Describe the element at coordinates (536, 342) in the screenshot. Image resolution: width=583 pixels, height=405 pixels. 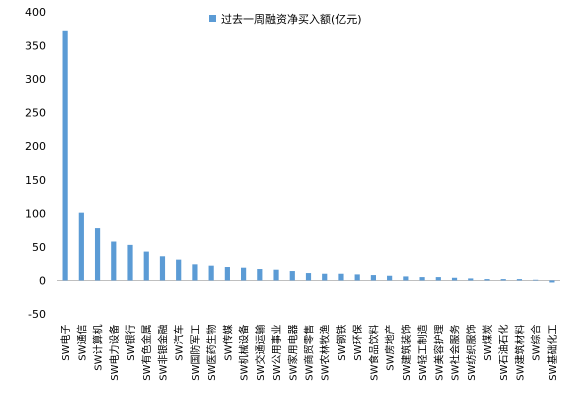
I see `x-category-label: SW综合` at that location.